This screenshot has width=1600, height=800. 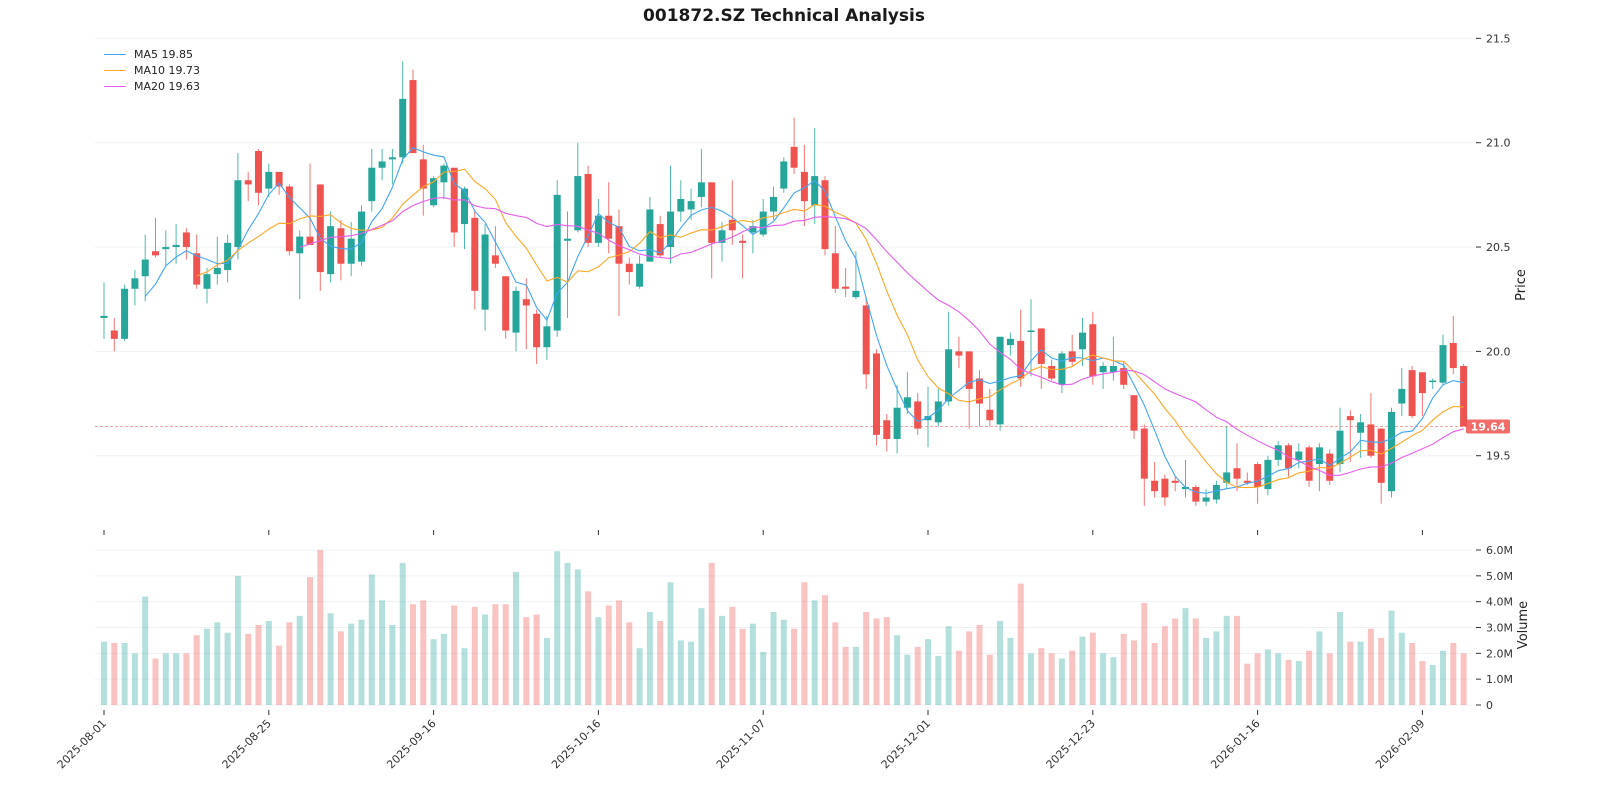 I want to click on legend-entry-ma20: MA20 19.63, so click(x=152, y=86).